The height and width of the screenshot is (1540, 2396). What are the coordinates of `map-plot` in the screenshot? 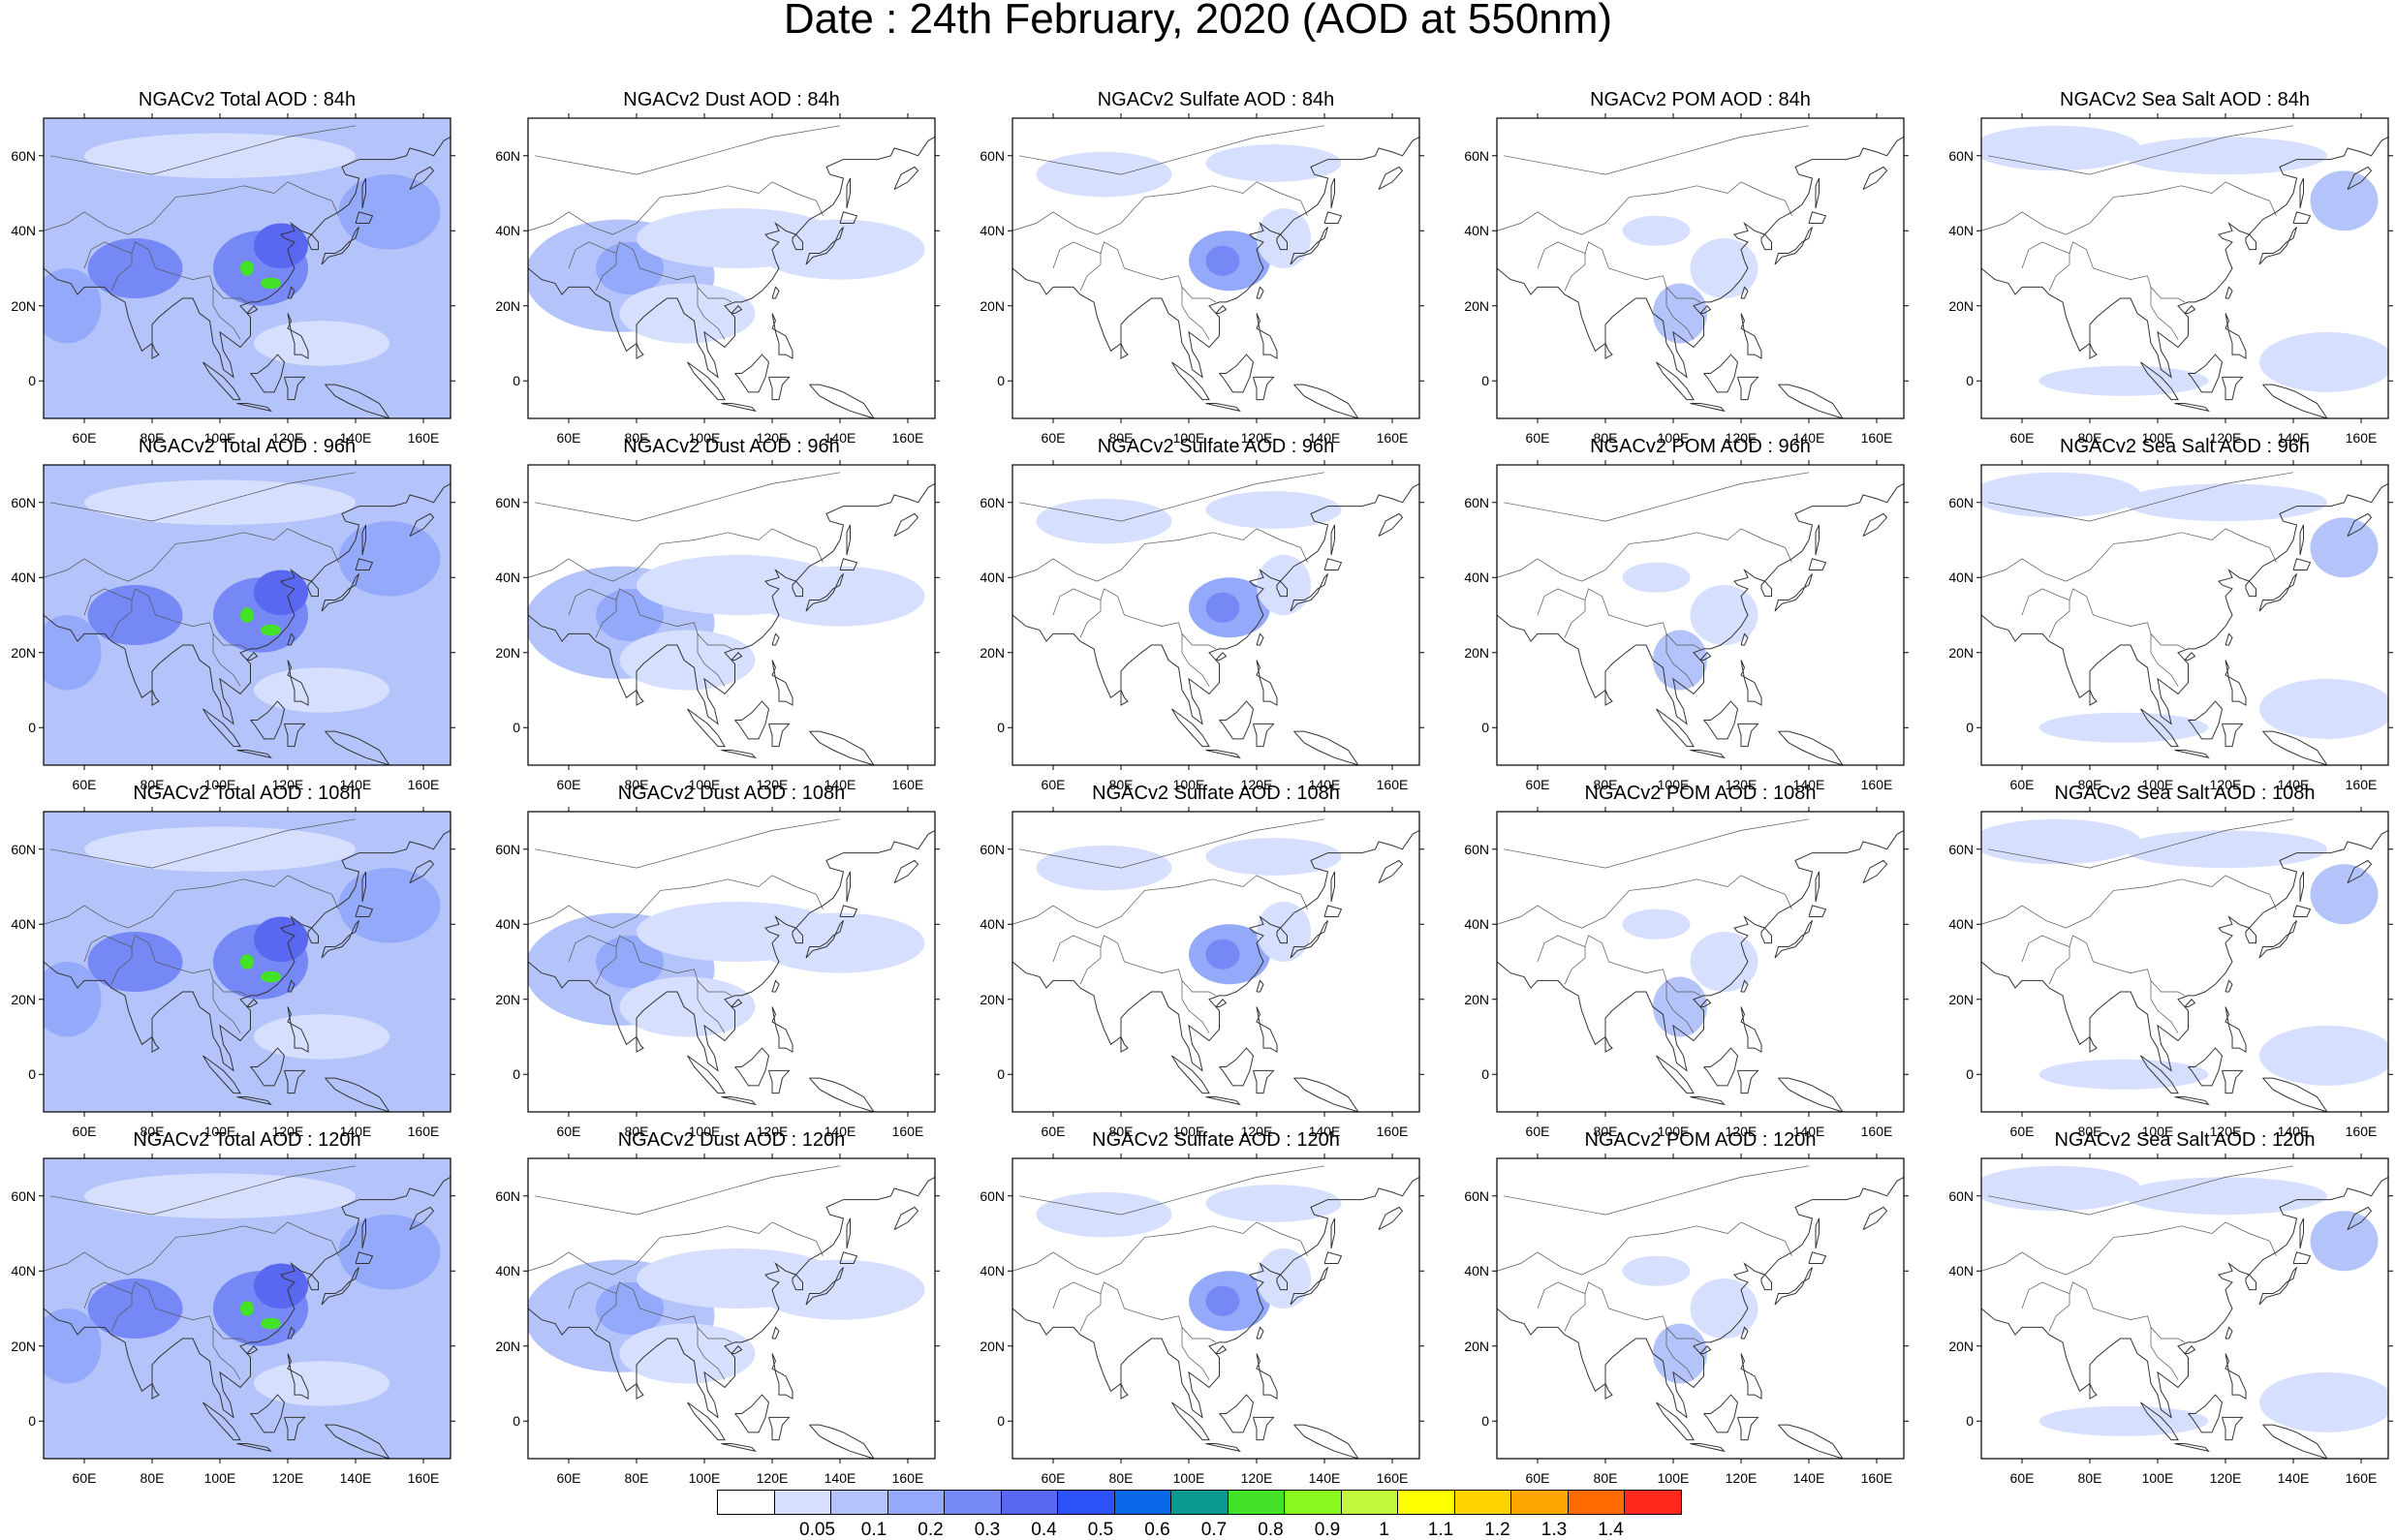 It's located at (247, 1309).